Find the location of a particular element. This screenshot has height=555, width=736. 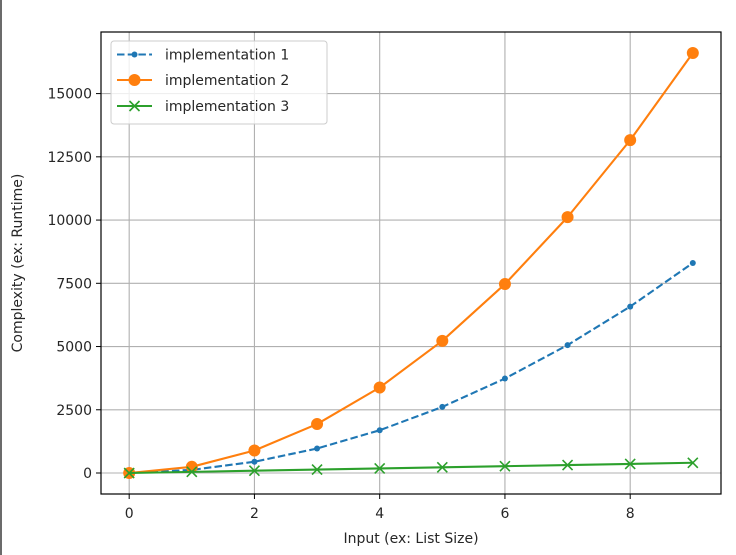

x-axis-label: Input (ex: List Size) is located at coordinates (410, 539).